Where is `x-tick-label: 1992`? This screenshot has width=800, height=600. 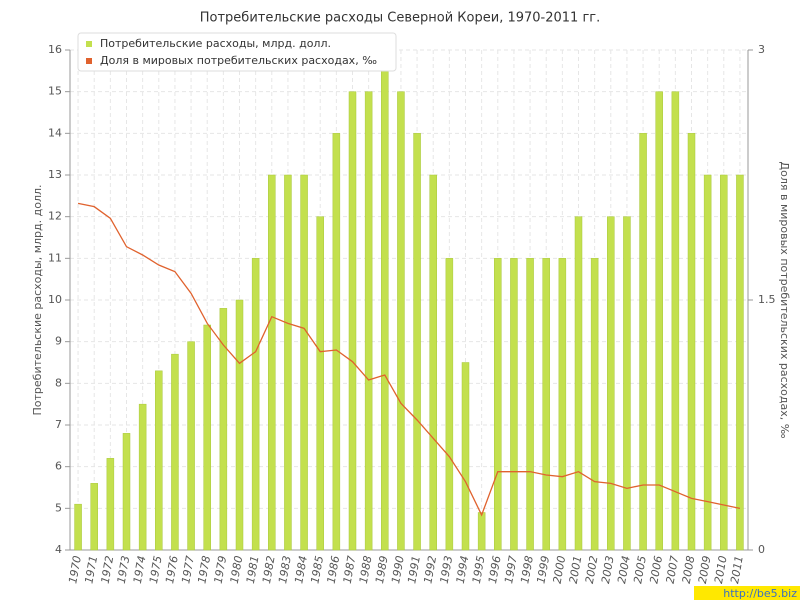 x-tick-label: 1992 is located at coordinates (430, 570).